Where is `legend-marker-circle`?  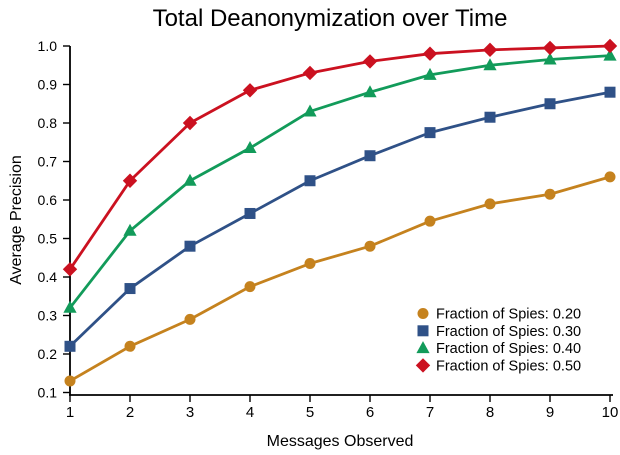
legend-marker-circle is located at coordinates (423, 313).